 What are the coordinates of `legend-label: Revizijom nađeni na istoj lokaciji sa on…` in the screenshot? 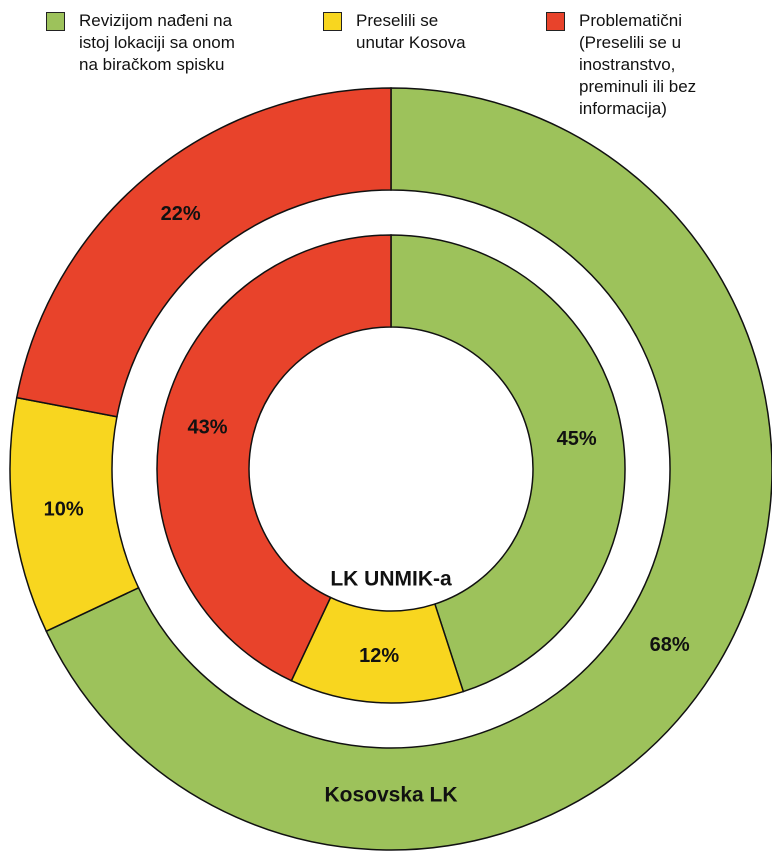 It's located at (157, 42).